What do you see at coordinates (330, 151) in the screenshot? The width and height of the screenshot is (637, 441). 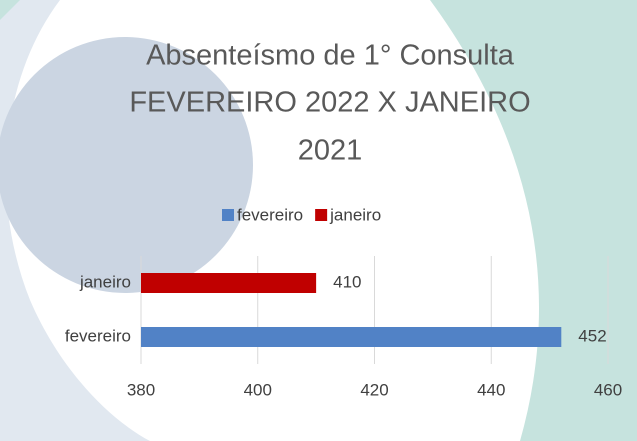 I see `chart-title: 2021` at bounding box center [330, 151].